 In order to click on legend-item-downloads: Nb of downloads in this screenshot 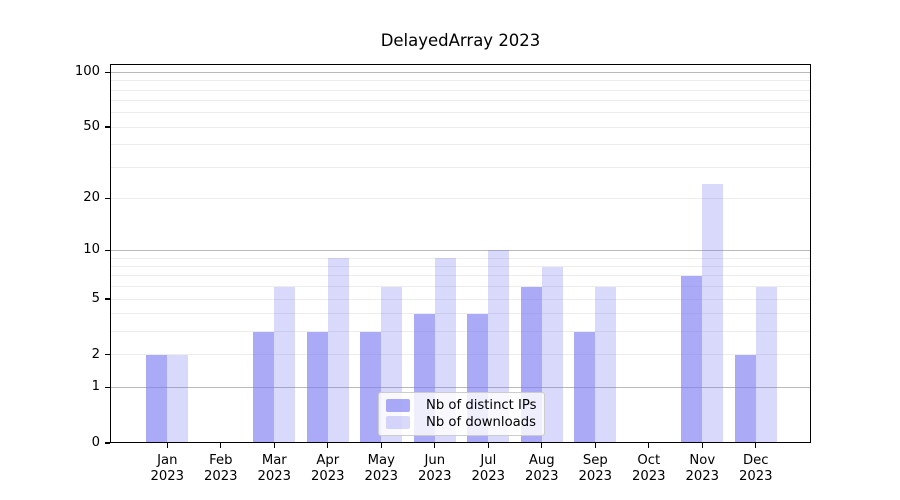, I will do `click(461, 422)`.